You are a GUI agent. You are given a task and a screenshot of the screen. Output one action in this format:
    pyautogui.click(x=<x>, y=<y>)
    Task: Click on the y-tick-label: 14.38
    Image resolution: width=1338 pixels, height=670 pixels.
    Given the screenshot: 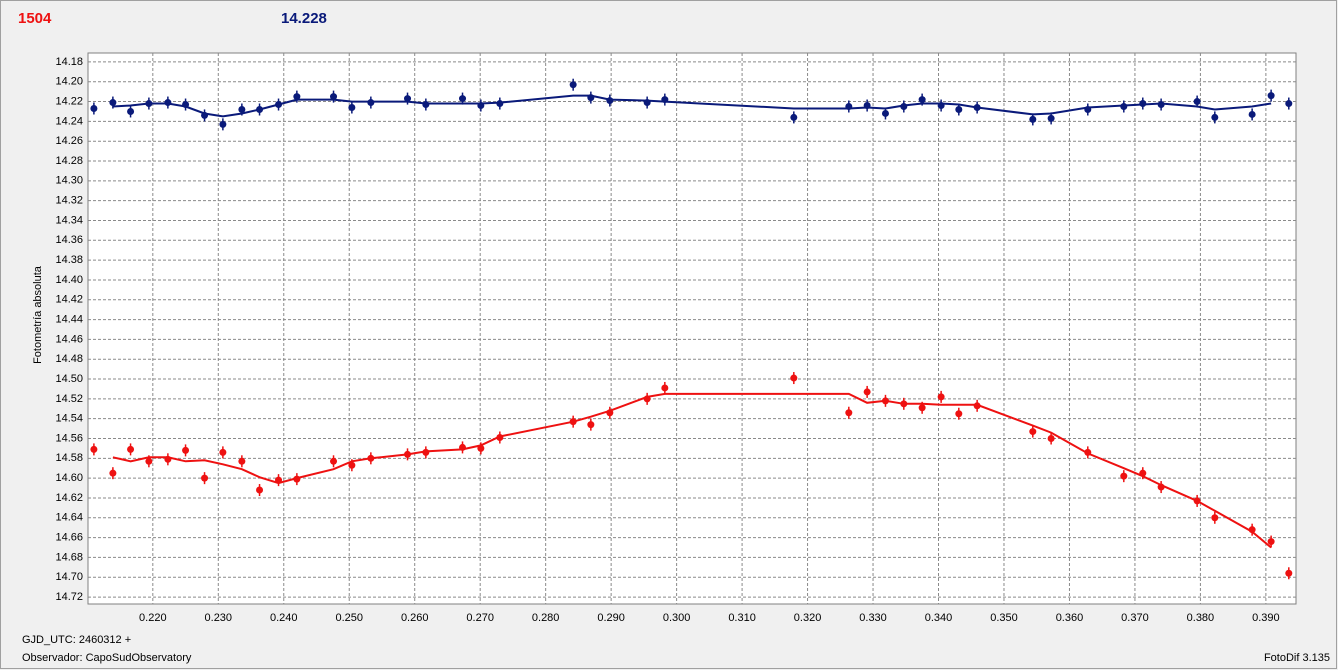 What is the action you would take?
    pyautogui.click(x=69, y=260)
    